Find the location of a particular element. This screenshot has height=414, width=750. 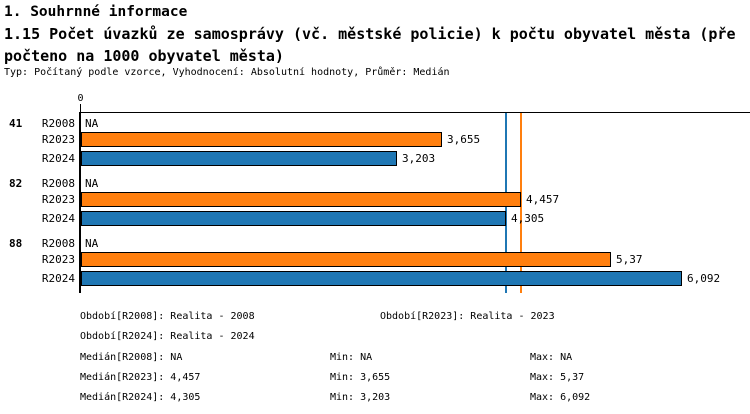

bar-row: 6,092 is located at coordinates (400, 278).